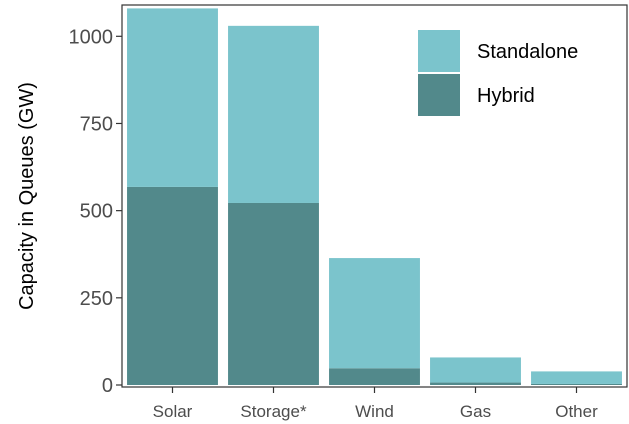 The height and width of the screenshot is (424, 629). Describe the element at coordinates (498, 73) in the screenshot. I see `legend: Standalone Hybrid` at that location.